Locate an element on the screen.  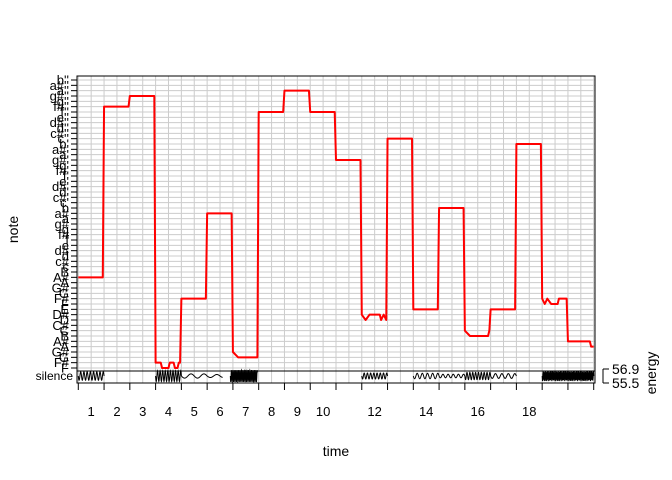
y-tick-label: e' is located at coordinates (64, 181).